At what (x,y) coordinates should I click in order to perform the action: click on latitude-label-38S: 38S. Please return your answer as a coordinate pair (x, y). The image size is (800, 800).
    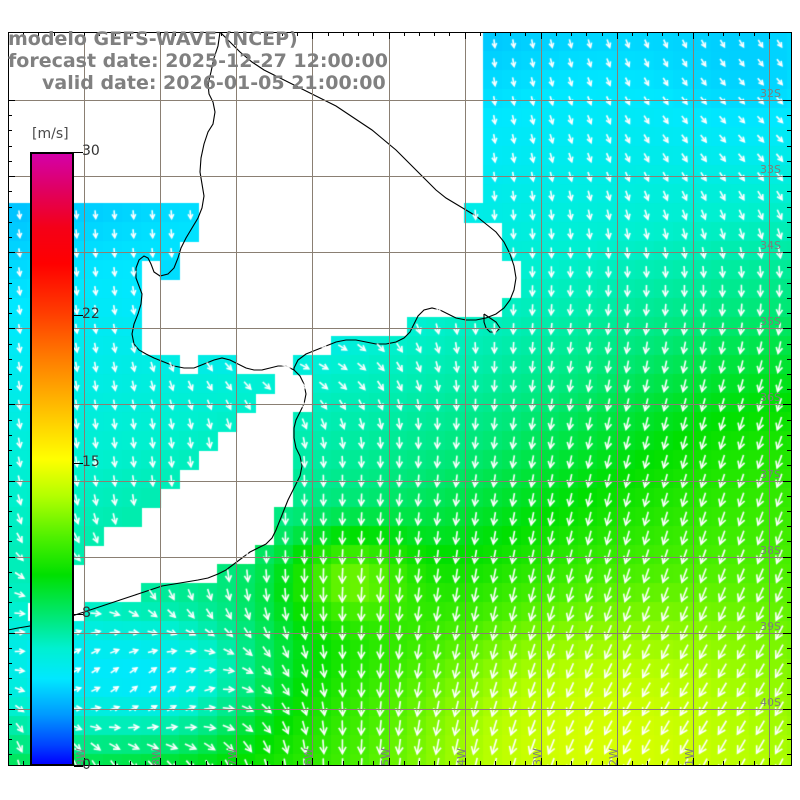
    Looking at the image, I should click on (770, 550).